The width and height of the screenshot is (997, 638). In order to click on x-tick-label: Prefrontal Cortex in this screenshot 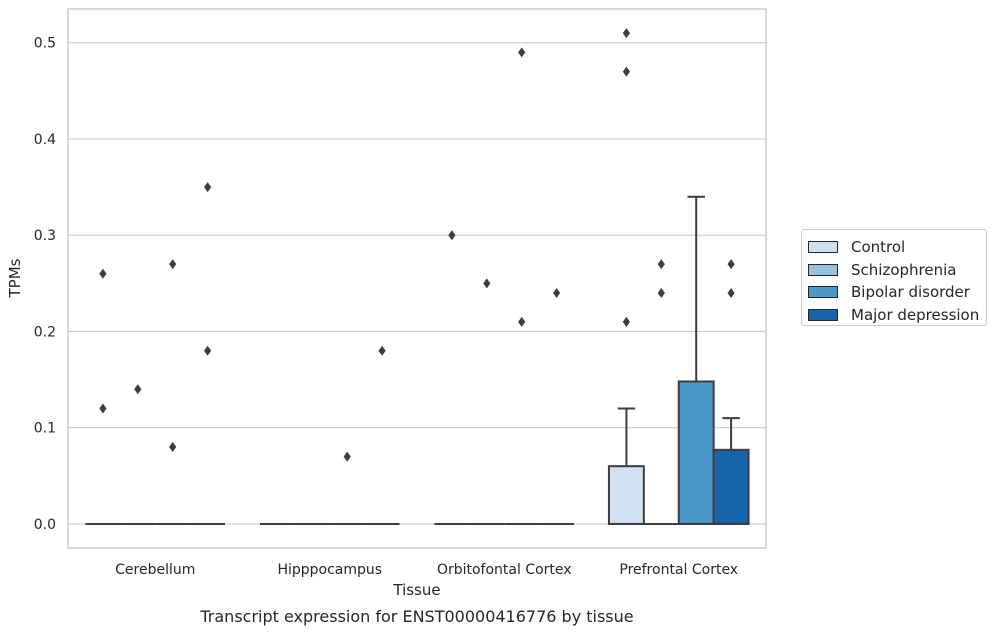, I will do `click(678, 570)`.